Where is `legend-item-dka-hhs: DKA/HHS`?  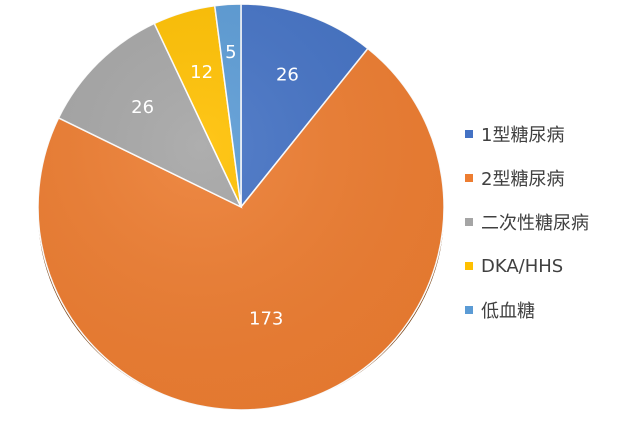 legend-item-dka-hhs: DKA/HHS is located at coordinates (527, 266).